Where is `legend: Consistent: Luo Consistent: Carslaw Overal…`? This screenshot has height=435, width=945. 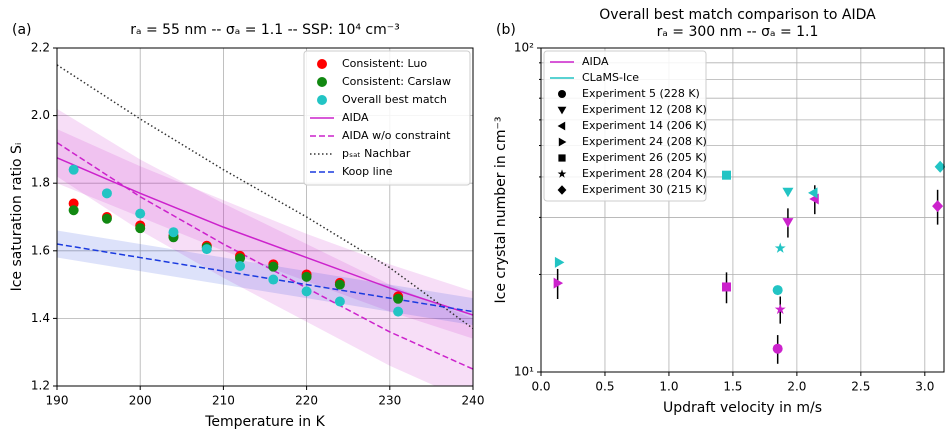
legend: Consistent: Luo Consistent: Carslaw Overal… is located at coordinates (387, 118).